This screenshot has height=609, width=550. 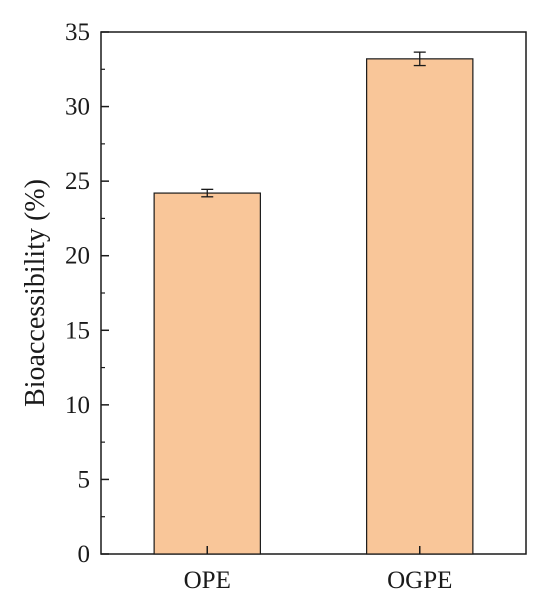 What do you see at coordinates (318, 570) in the screenshot?
I see `x-axis-labels: OPE OGPE` at bounding box center [318, 570].